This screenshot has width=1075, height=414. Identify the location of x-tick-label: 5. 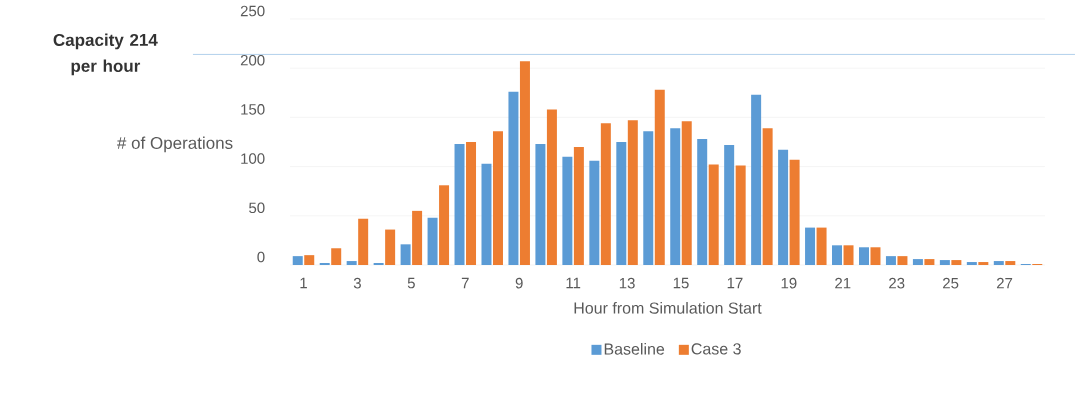
(411, 283).